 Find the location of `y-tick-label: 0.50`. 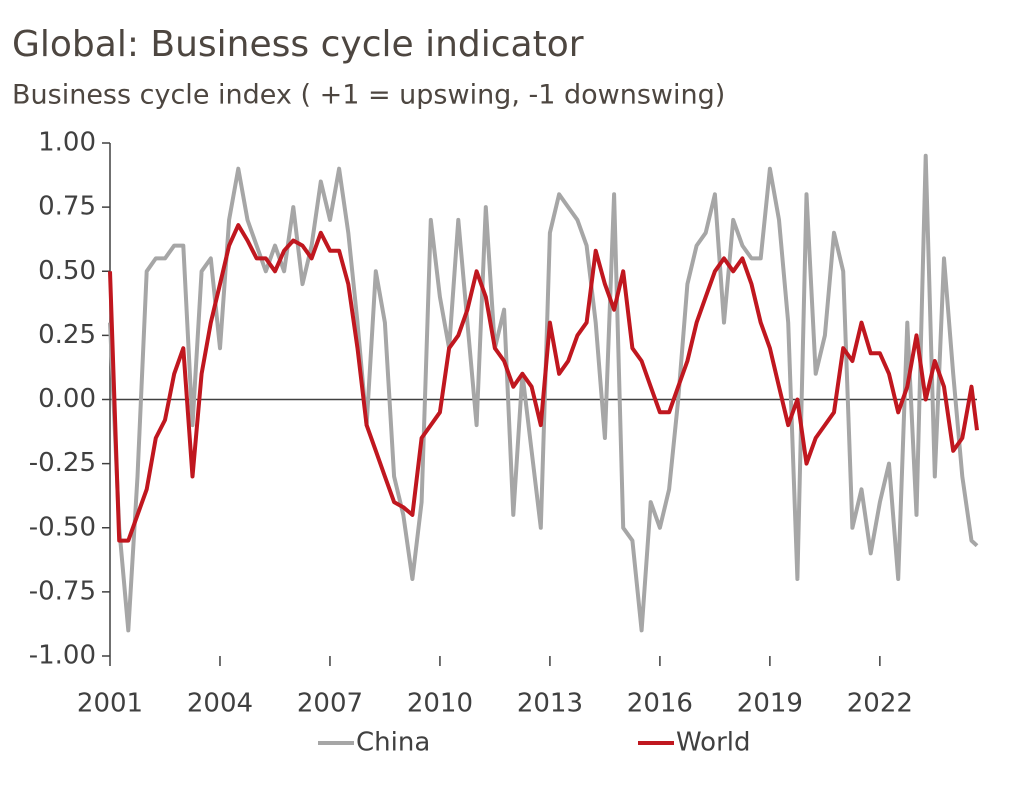

y-tick-label: 0.50 is located at coordinates (67, 271).